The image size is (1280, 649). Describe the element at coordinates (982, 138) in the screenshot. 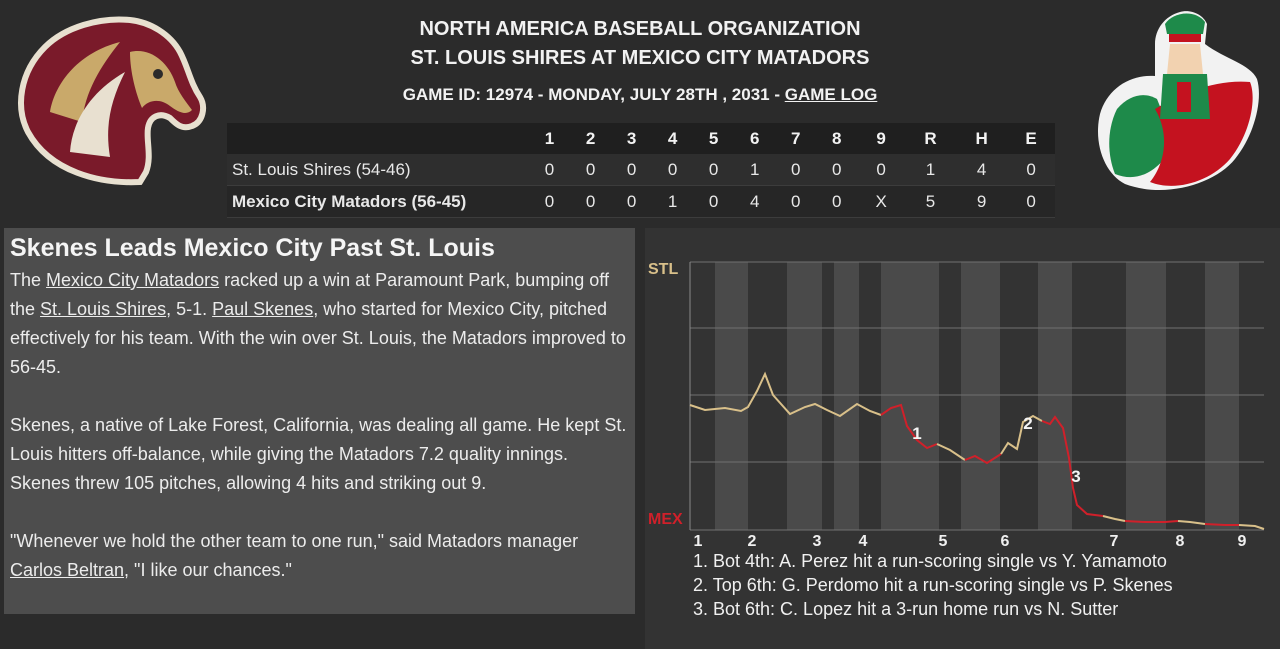

I see `hits-header: H` at that location.